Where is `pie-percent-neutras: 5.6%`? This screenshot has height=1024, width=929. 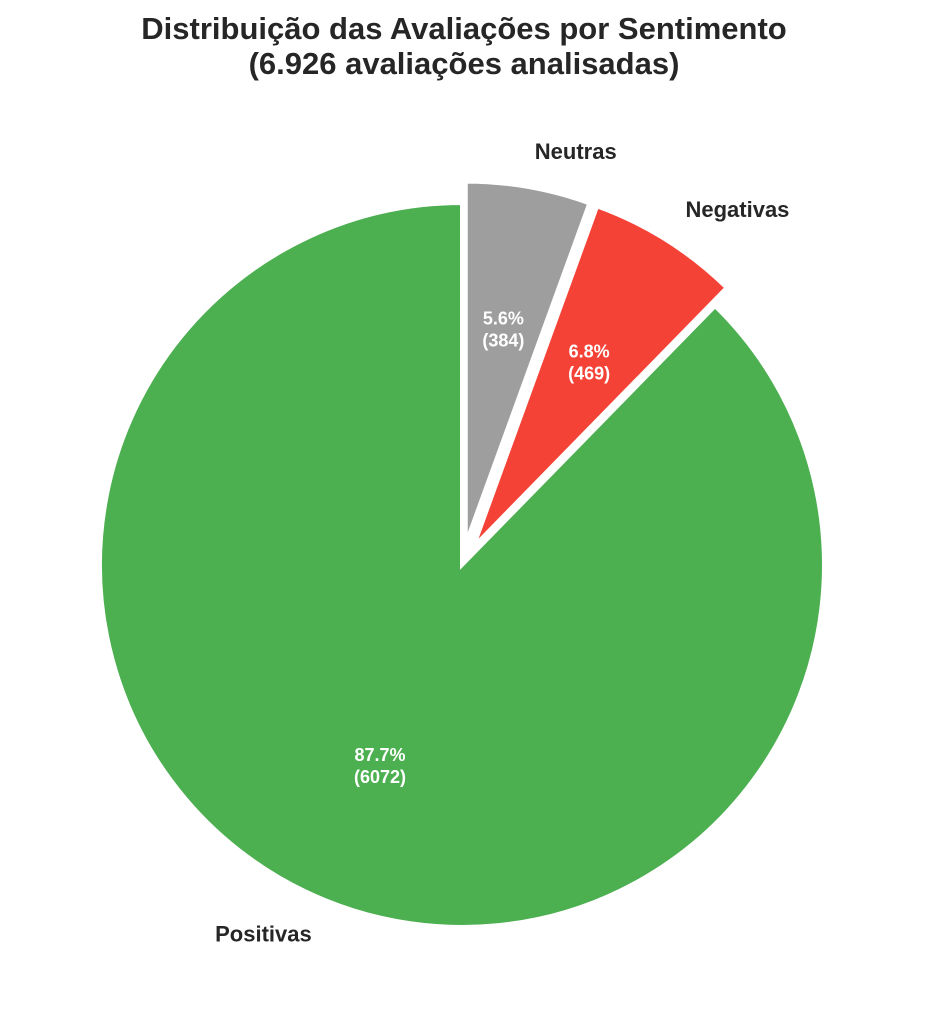 pie-percent-neutras: 5.6% is located at coordinates (503, 319).